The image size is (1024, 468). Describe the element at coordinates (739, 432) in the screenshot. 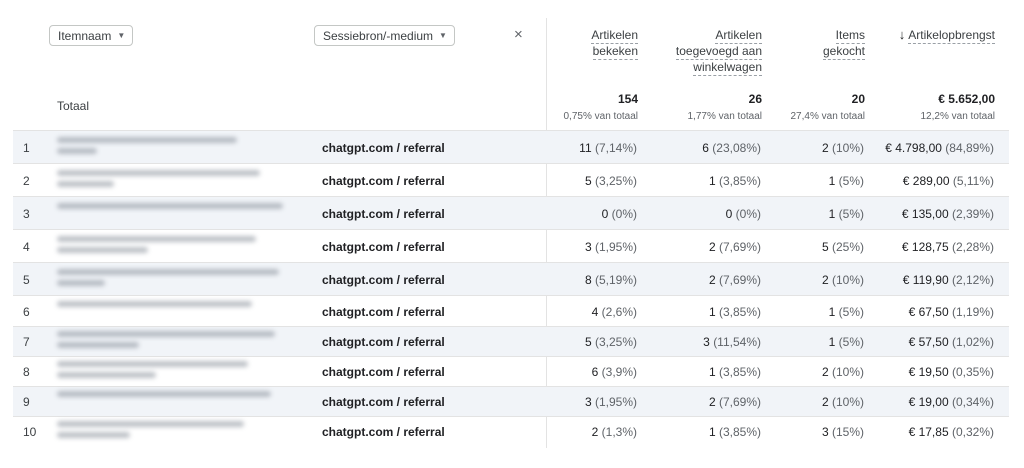

I see `added-cell-percentage: (3,85%)` at that location.